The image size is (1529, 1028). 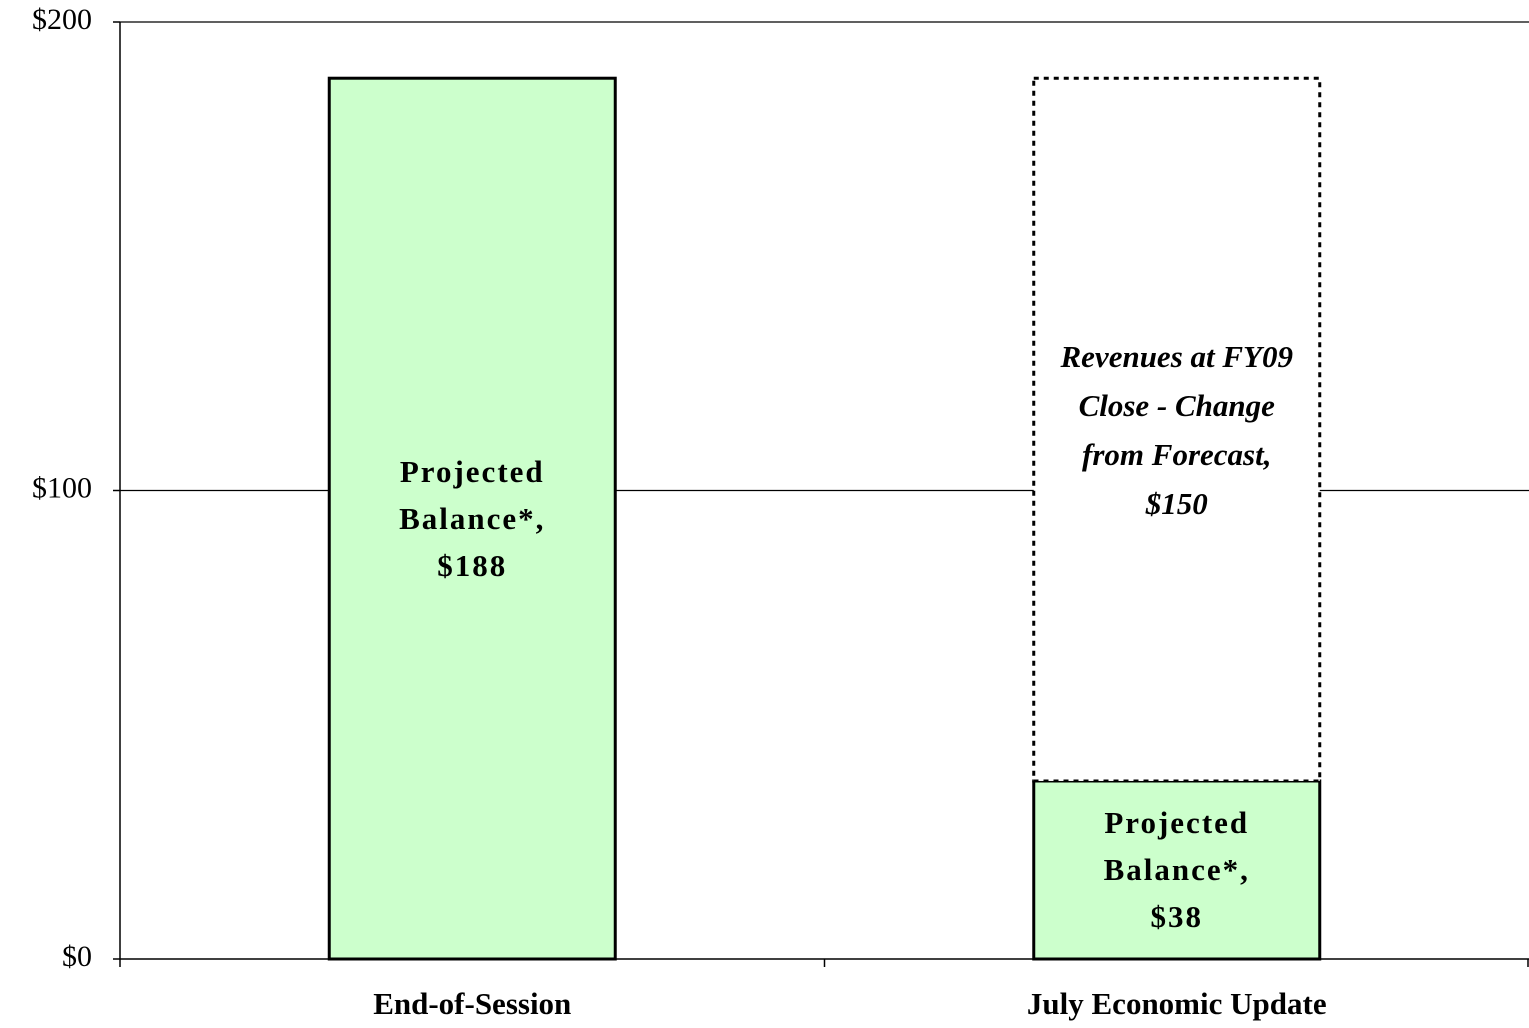 I want to click on x-tick-label: July Economic Update, so click(x=1177, y=1003).